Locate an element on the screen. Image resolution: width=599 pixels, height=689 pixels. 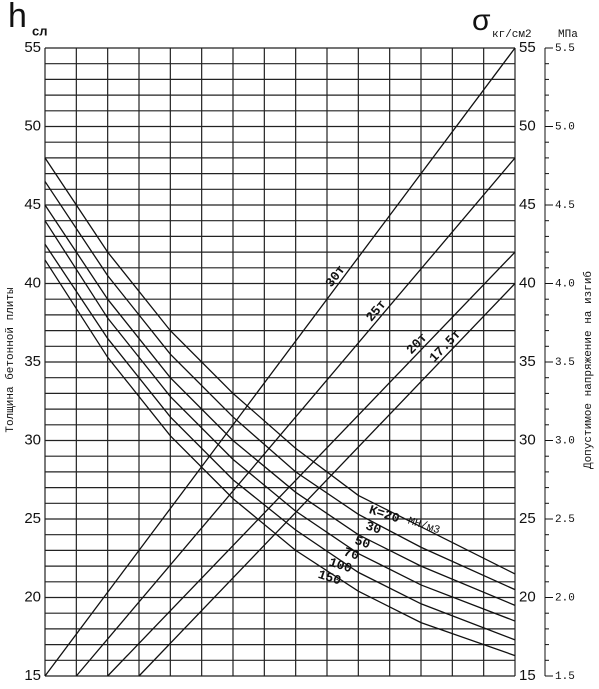
y2-tick-label: 45 is located at coordinates (527, 204).